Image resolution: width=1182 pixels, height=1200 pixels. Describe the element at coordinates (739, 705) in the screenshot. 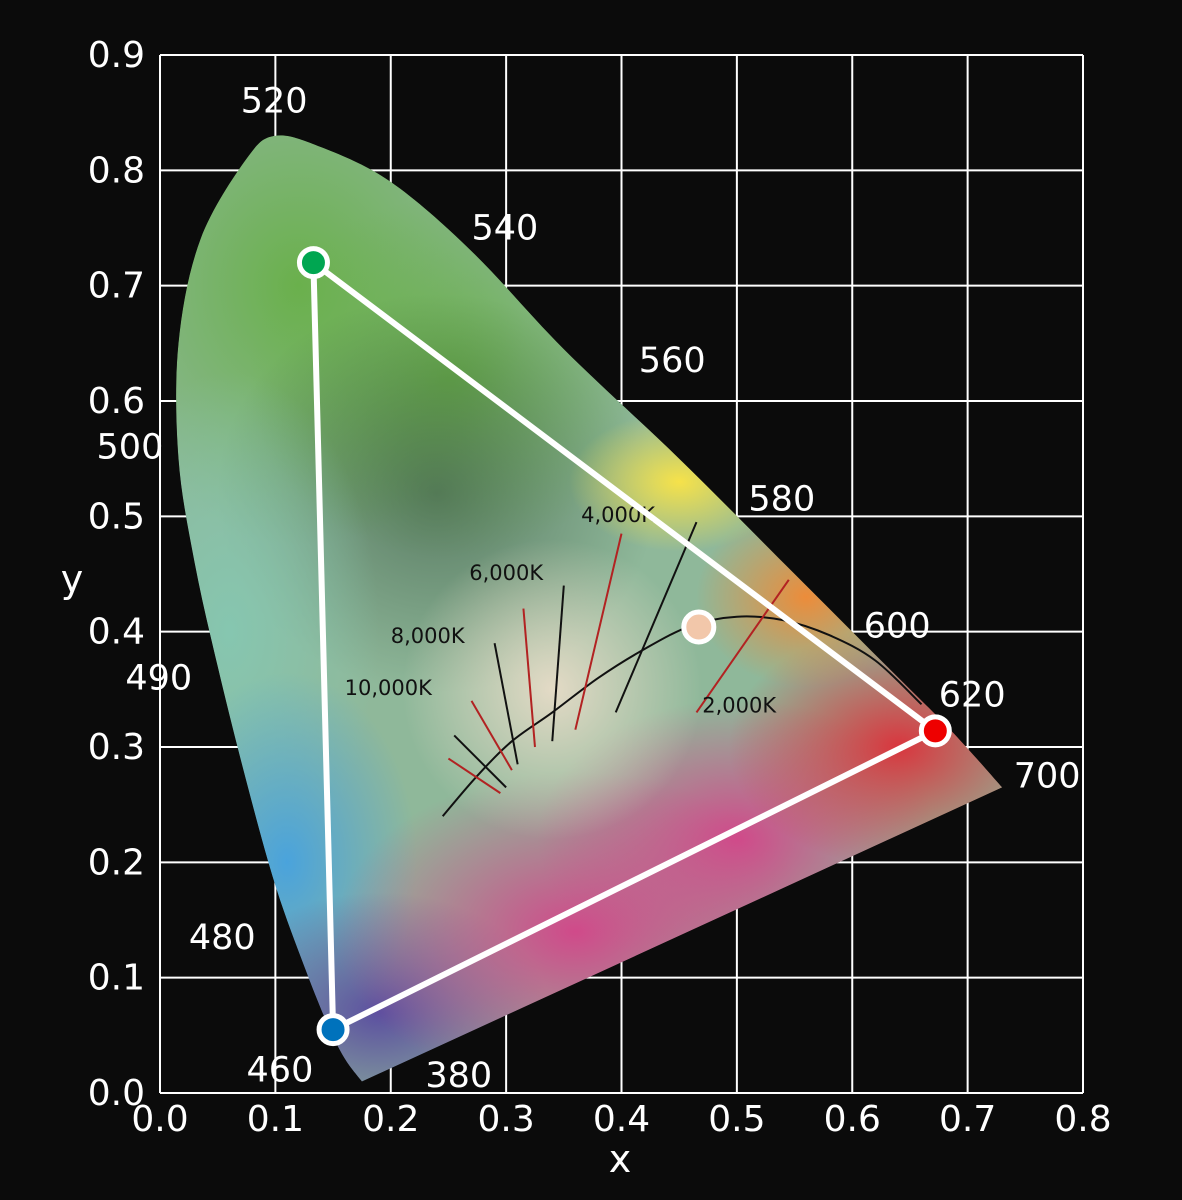

I see `cct-label: 2,000K` at that location.